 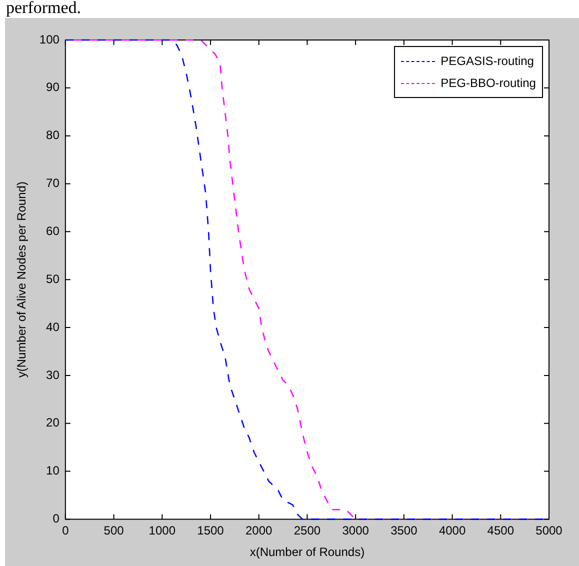 I want to click on x-tick-label: 0, so click(x=66, y=531).